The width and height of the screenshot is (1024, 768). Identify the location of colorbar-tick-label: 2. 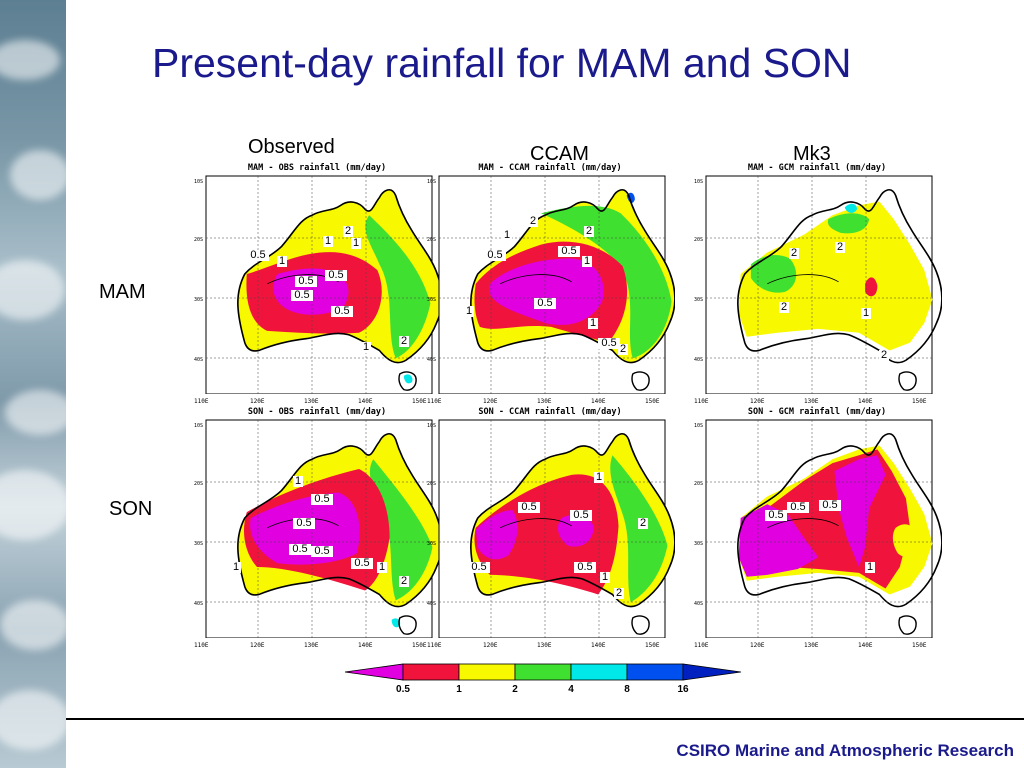
(515, 689).